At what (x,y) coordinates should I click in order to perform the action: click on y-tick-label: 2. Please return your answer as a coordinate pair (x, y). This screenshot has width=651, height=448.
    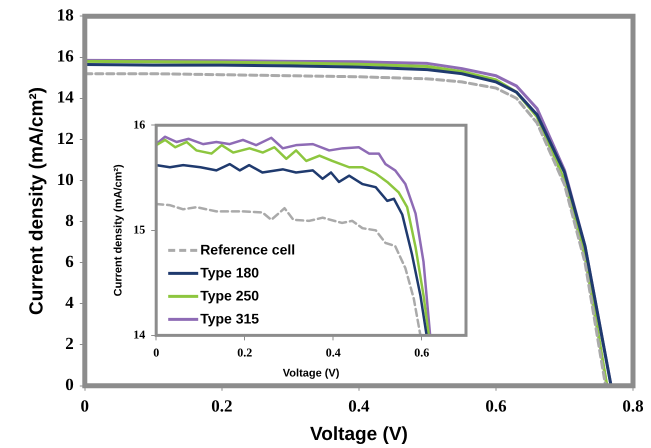
    Looking at the image, I should click on (69, 344).